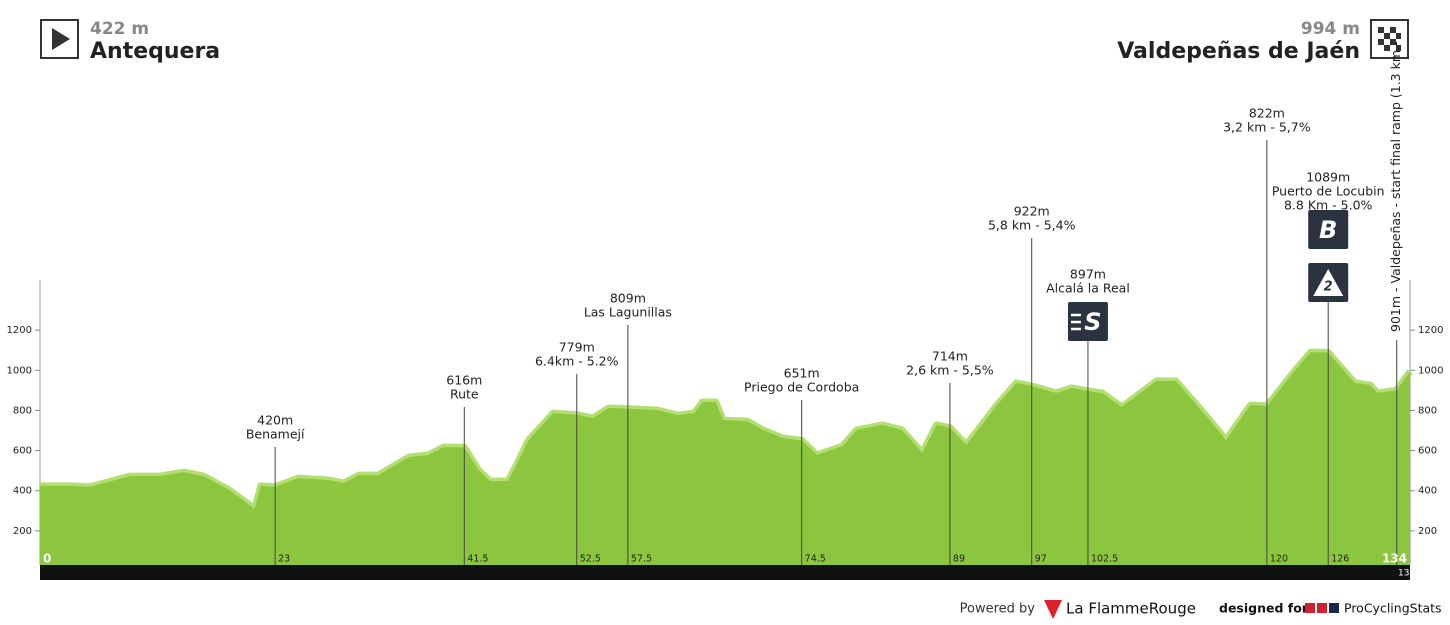  I want to click on x-tick-label: 0, so click(47, 559).